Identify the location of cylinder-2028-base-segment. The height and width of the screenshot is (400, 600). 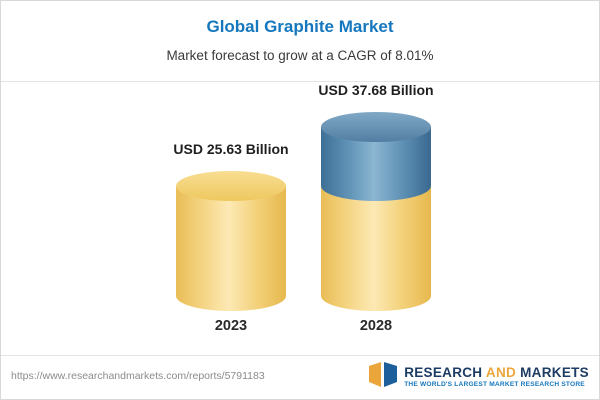
(376, 248).